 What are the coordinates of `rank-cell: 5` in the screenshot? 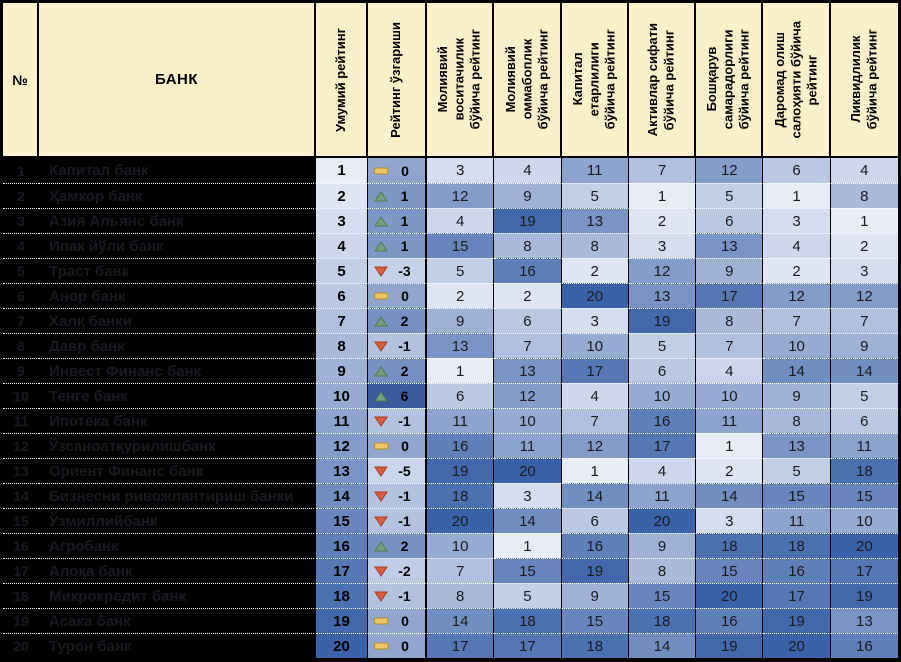 It's located at (21, 270).